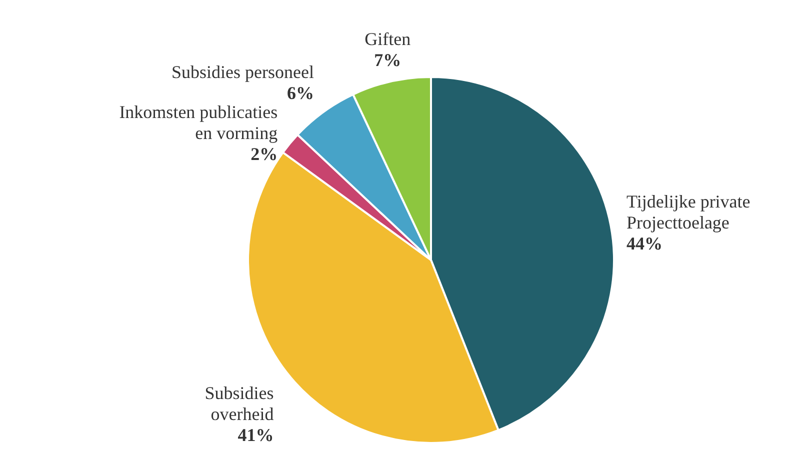 This screenshot has height=461, width=811. I want to click on data-label: 7%, so click(388, 60).